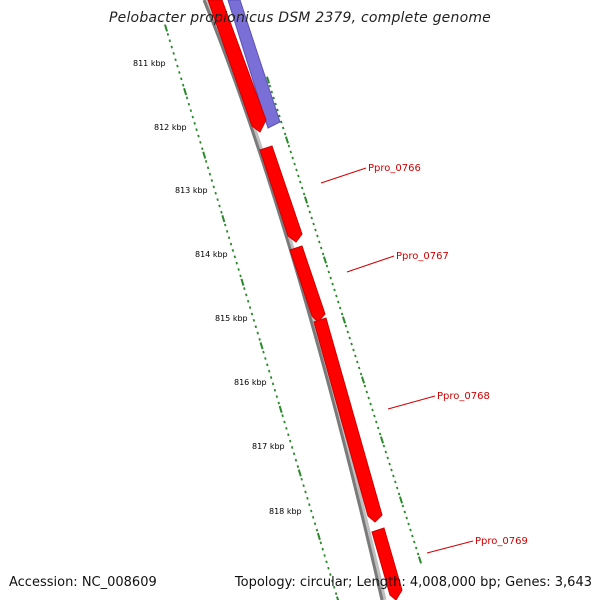 The width and height of the screenshot is (600, 600). I want to click on kbp-label-816: 816 kbp, so click(250, 382).